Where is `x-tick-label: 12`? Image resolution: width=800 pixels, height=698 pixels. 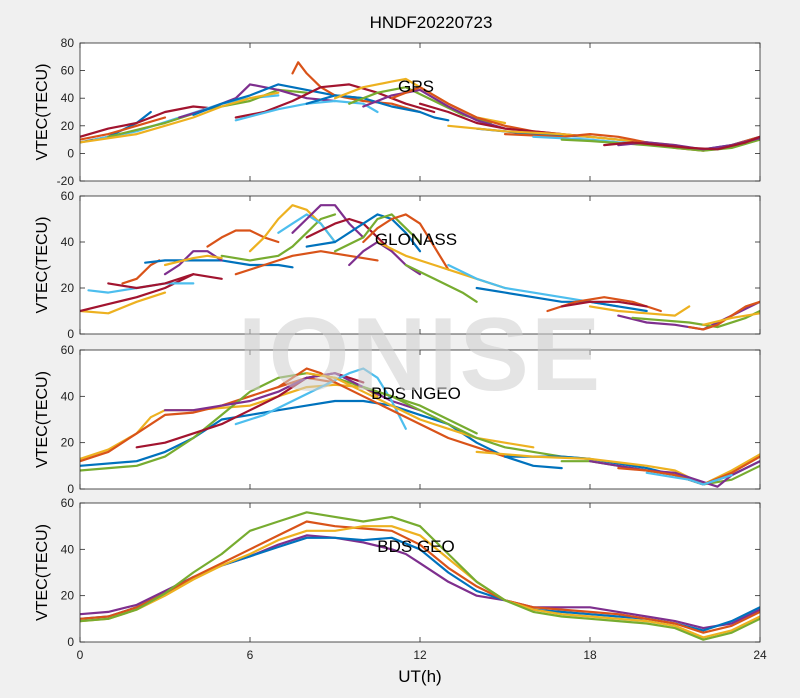 x-tick-label: 12 is located at coordinates (420, 655).